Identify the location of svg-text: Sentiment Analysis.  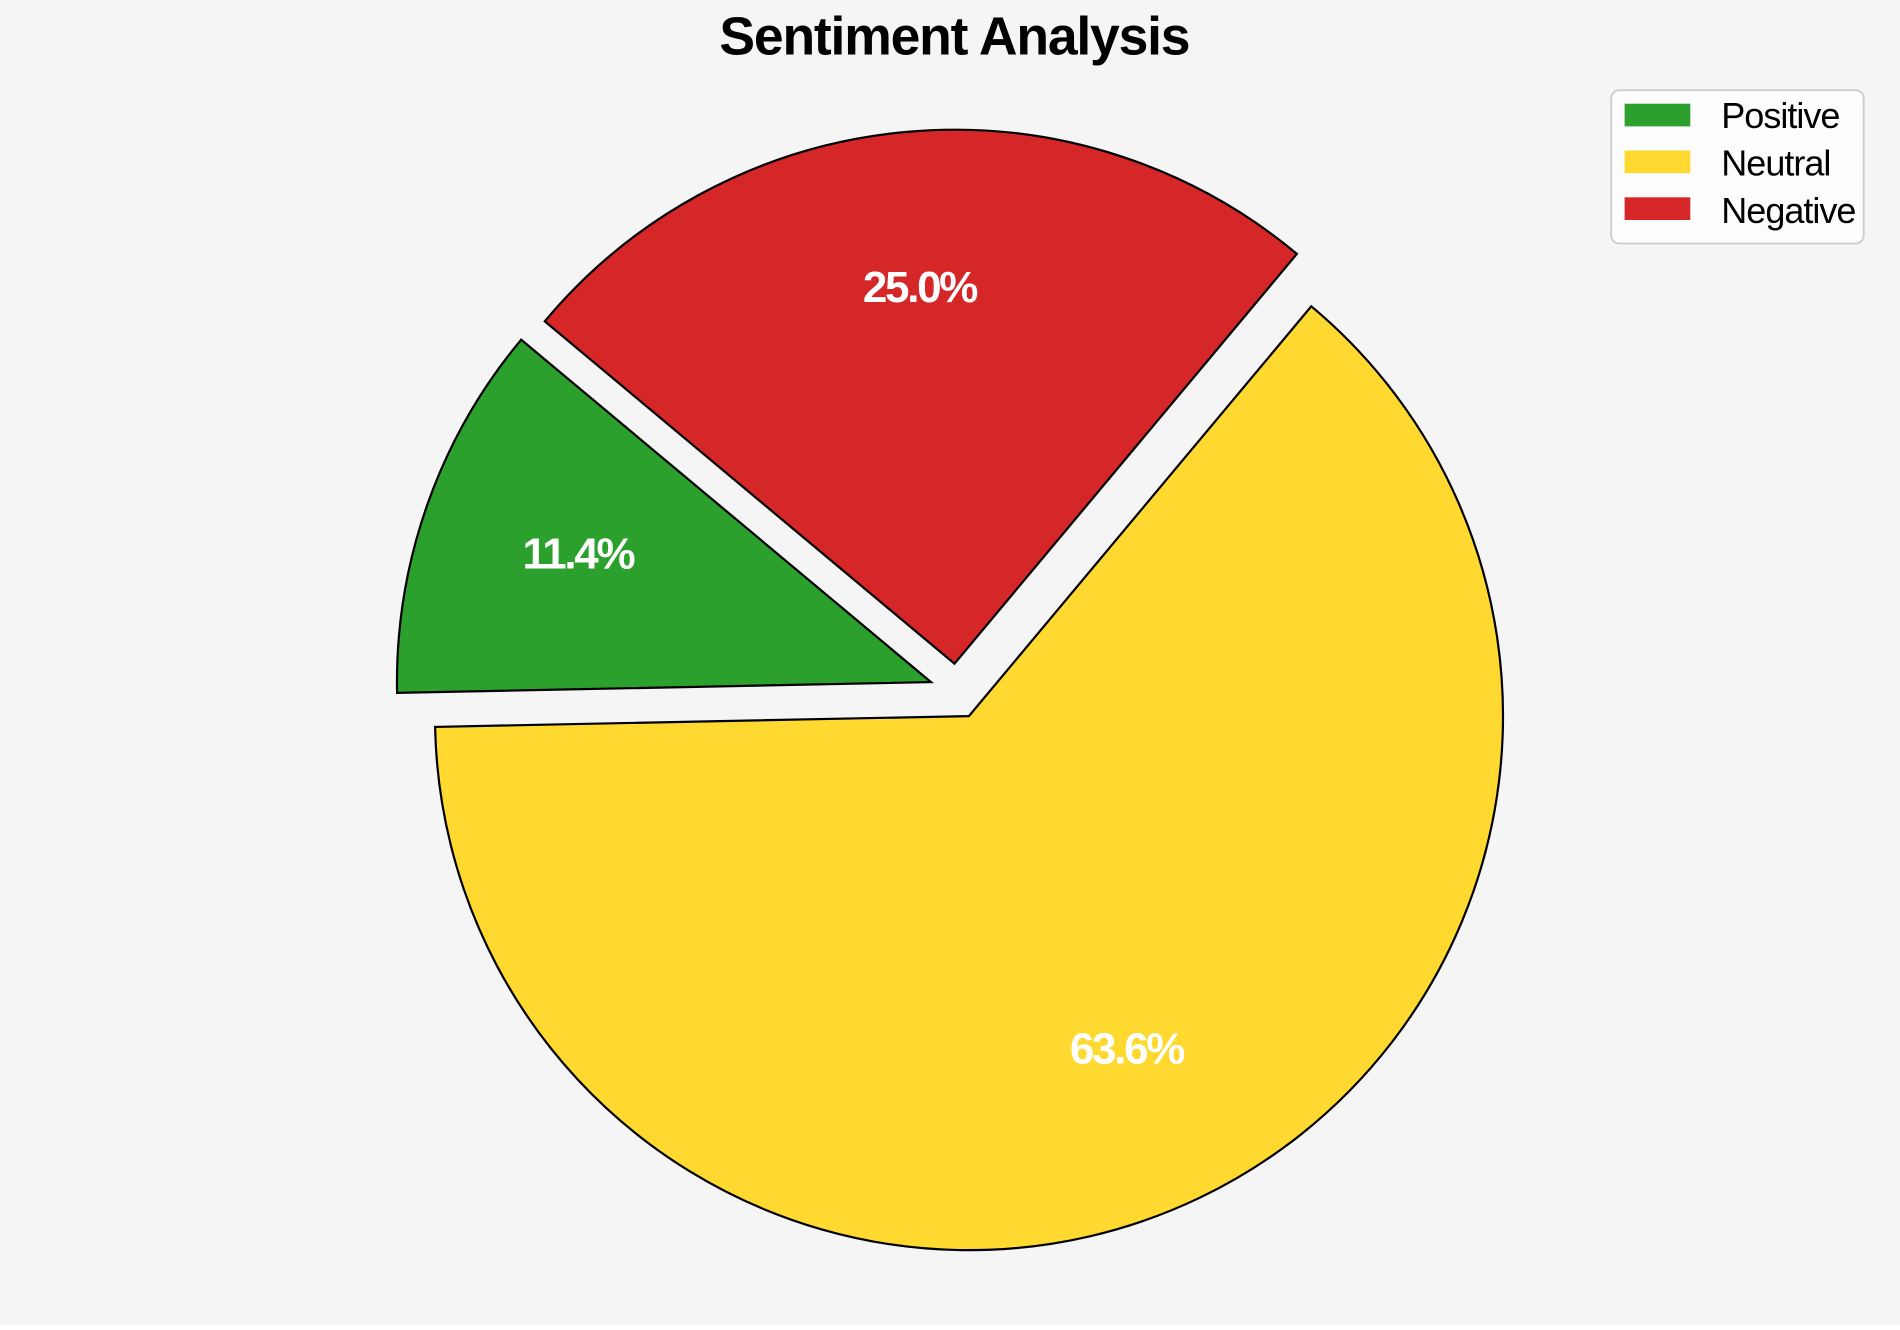
(954, 37).